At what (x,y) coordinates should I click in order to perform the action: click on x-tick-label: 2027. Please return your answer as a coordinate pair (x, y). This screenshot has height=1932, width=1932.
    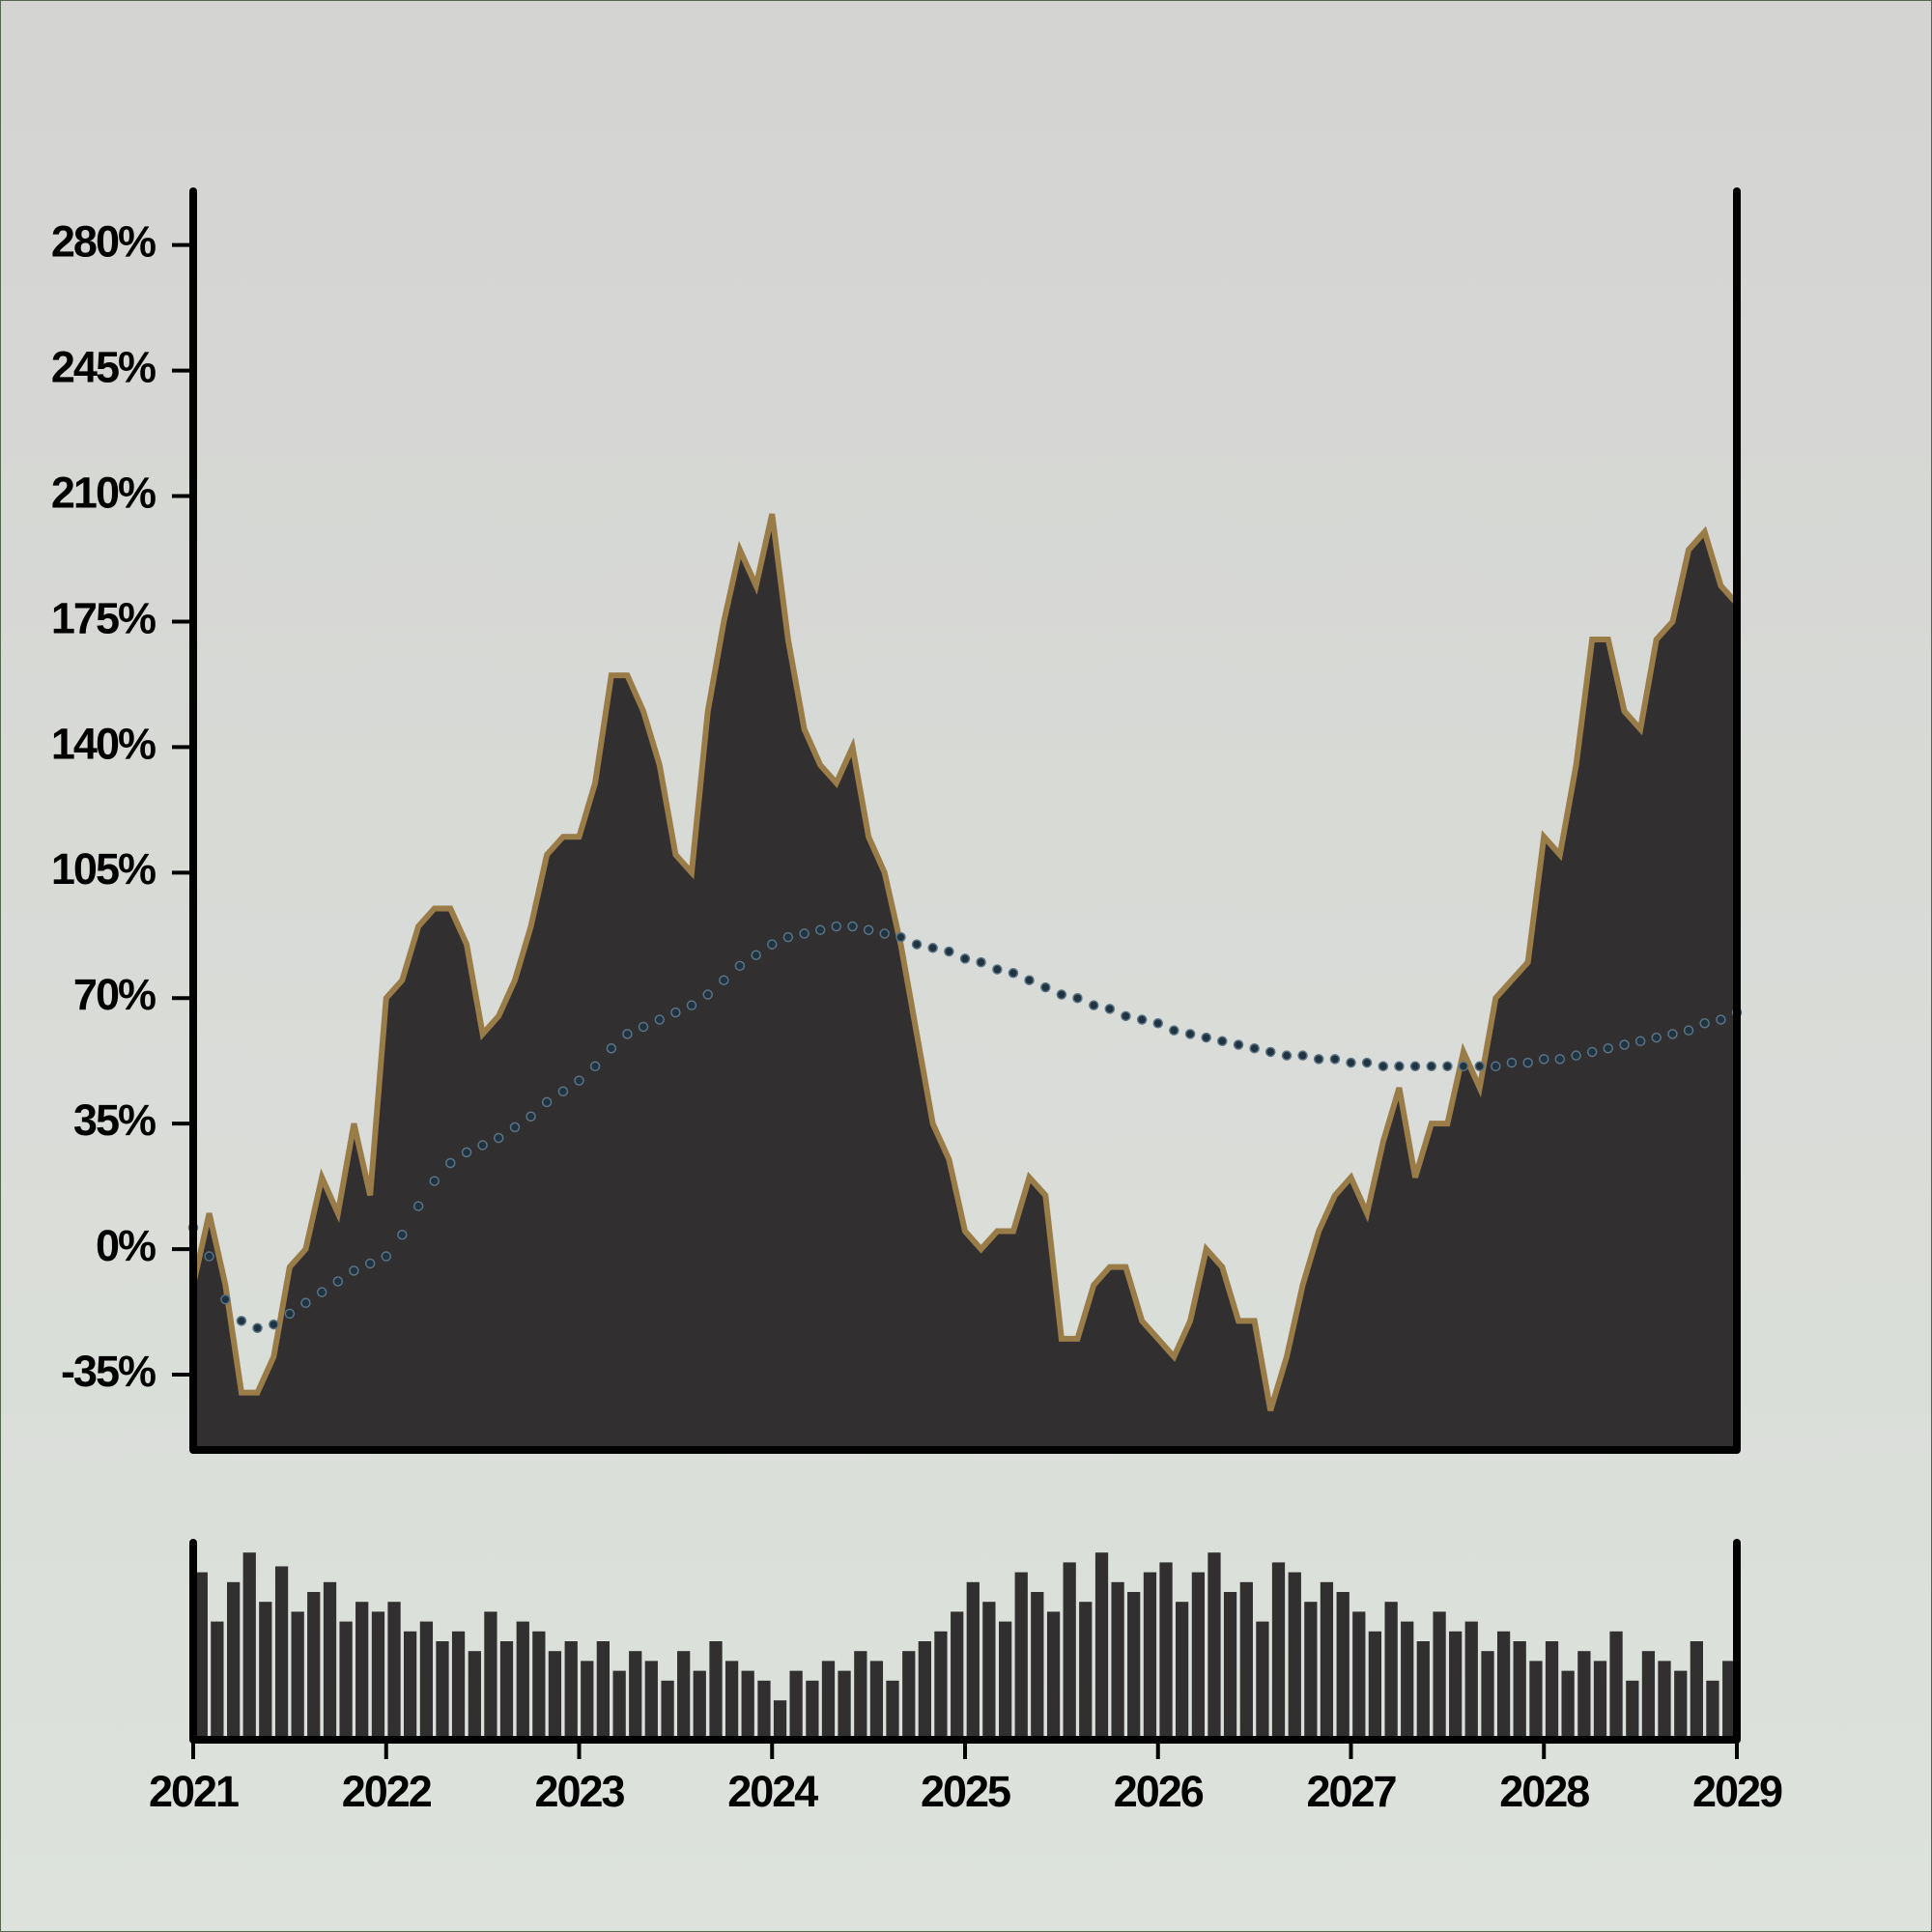
    Looking at the image, I should click on (1351, 1791).